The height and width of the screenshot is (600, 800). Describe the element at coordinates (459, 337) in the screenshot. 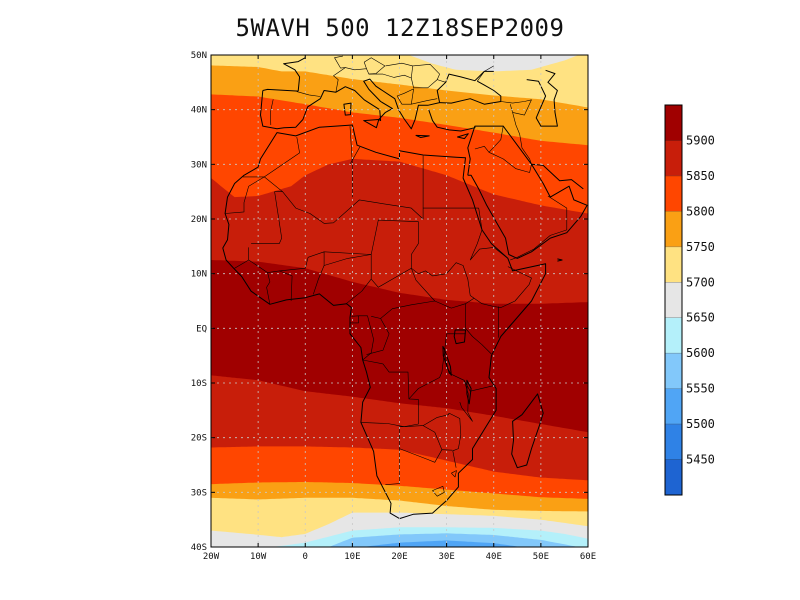

I see `lake-victoria` at that location.